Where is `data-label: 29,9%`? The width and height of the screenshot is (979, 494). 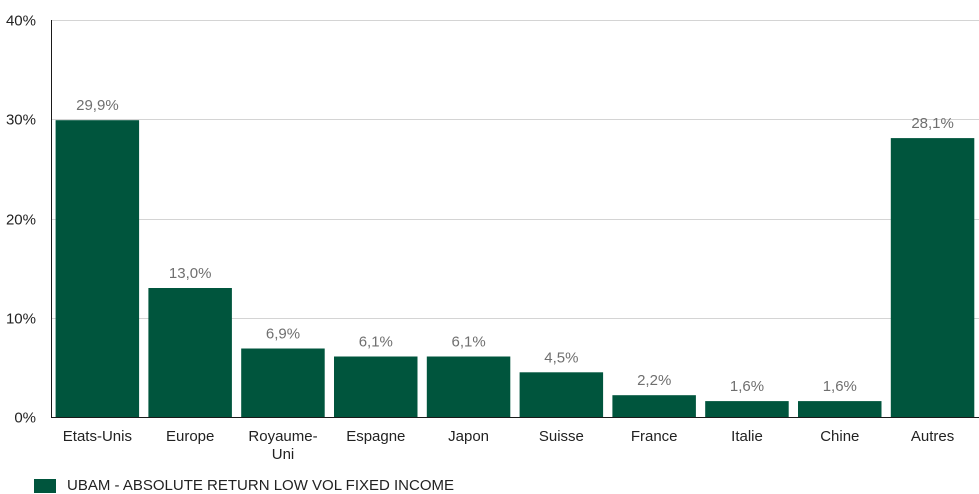
data-label: 29,9% is located at coordinates (97, 105).